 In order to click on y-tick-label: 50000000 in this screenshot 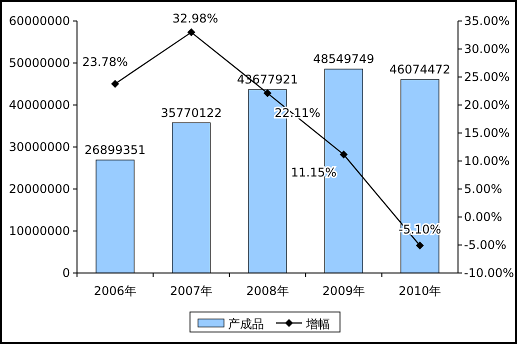, I will do `click(39, 63)`.